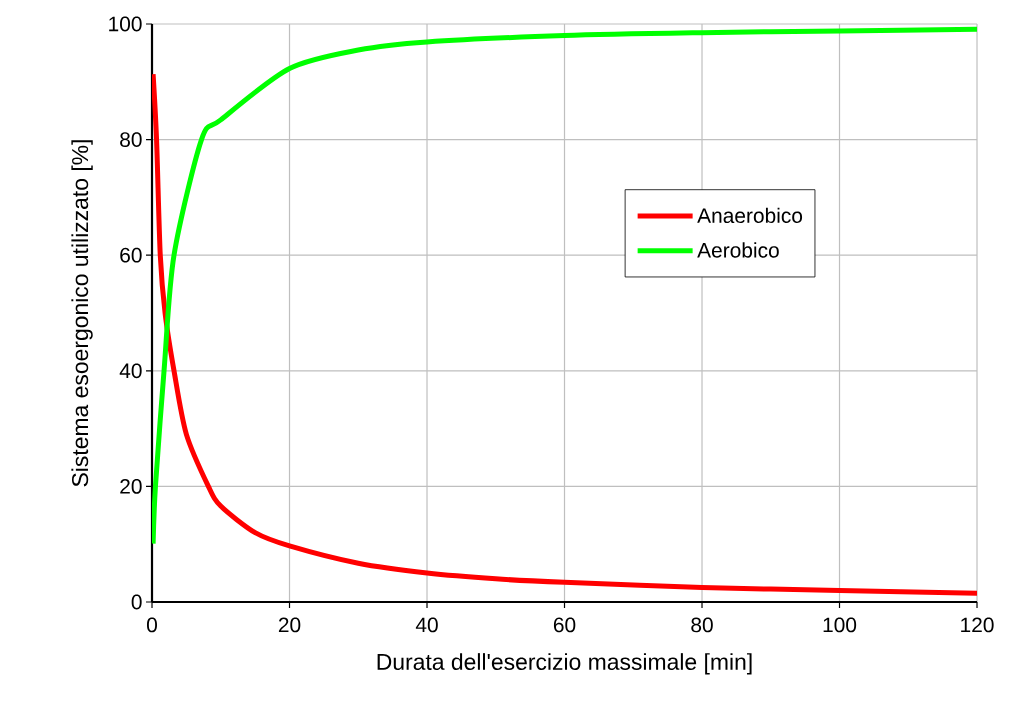  What do you see at coordinates (136, 602) in the screenshot?
I see `y-tick-label: 0` at bounding box center [136, 602].